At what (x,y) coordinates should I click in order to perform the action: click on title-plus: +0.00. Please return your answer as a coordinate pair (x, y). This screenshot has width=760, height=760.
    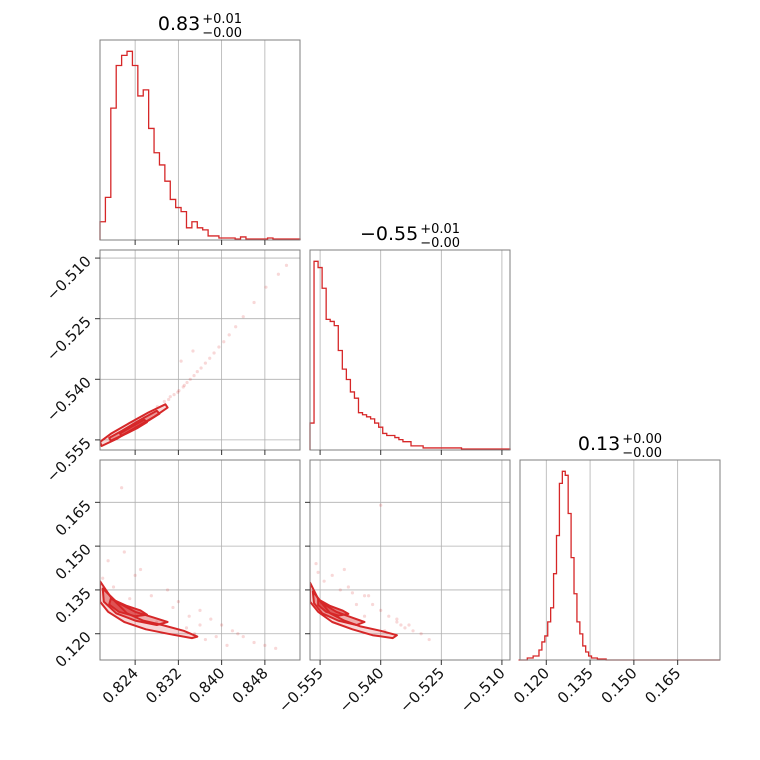
    Looking at the image, I should click on (642, 439).